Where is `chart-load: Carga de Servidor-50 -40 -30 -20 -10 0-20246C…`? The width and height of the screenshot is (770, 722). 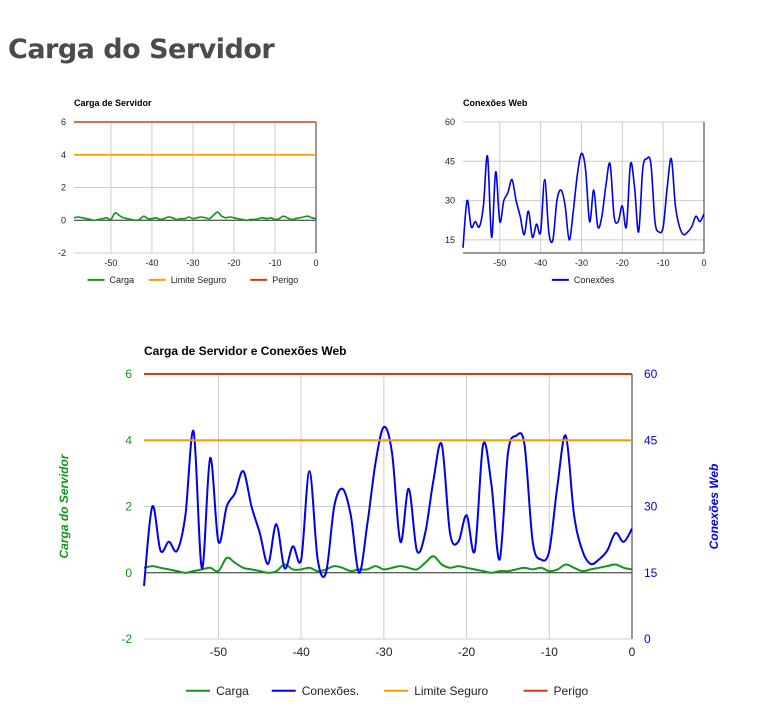 chart-load: Carga de Servidor-50 -40 -30 -20 -10 0-20246C… is located at coordinates (188, 191).